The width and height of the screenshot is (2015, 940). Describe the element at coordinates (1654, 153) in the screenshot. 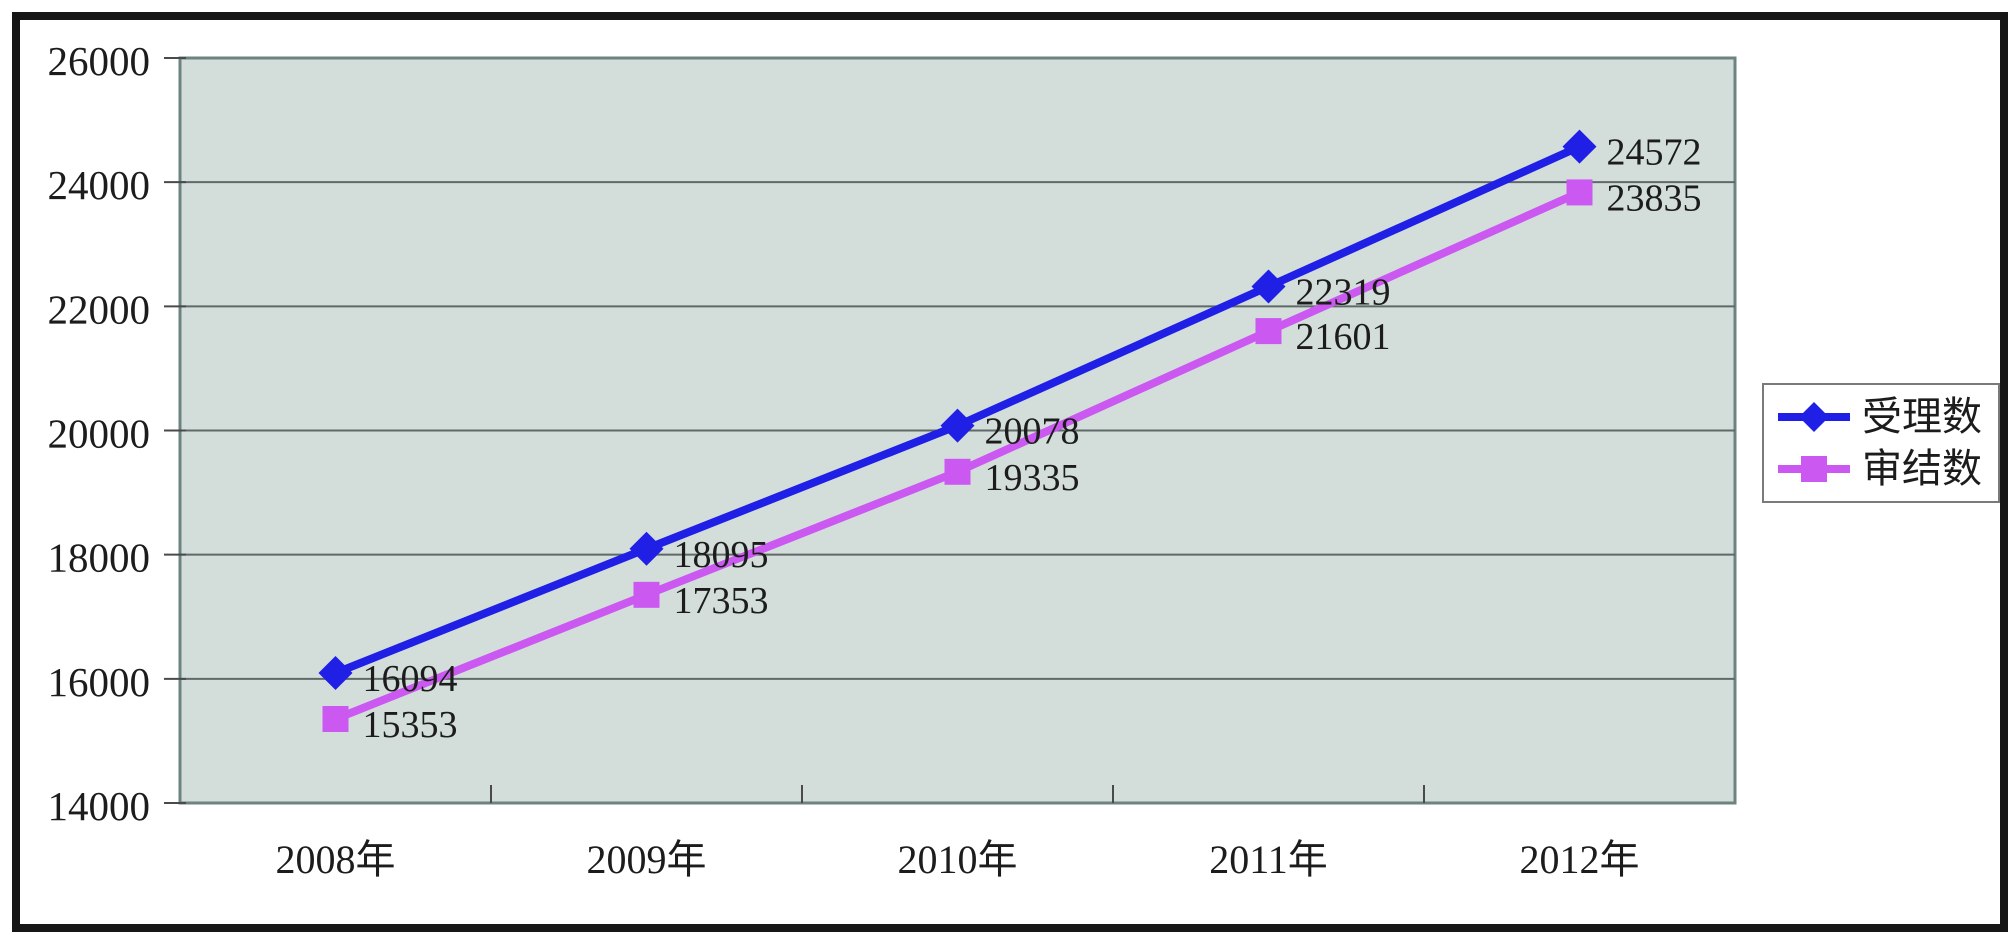

I see `data-label: 24572` at that location.